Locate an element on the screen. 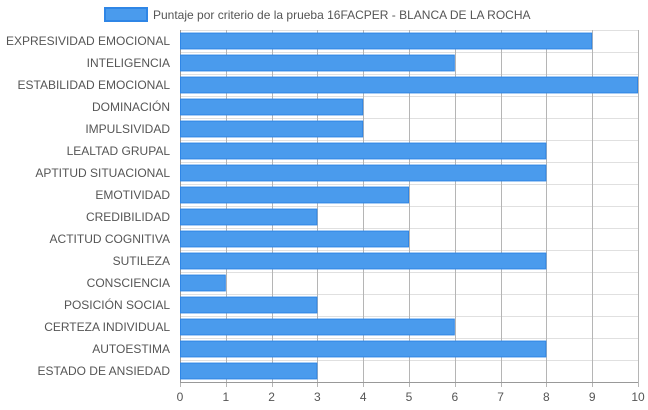  category-label: ESTADO DE ANSIEDAD is located at coordinates (104, 371).